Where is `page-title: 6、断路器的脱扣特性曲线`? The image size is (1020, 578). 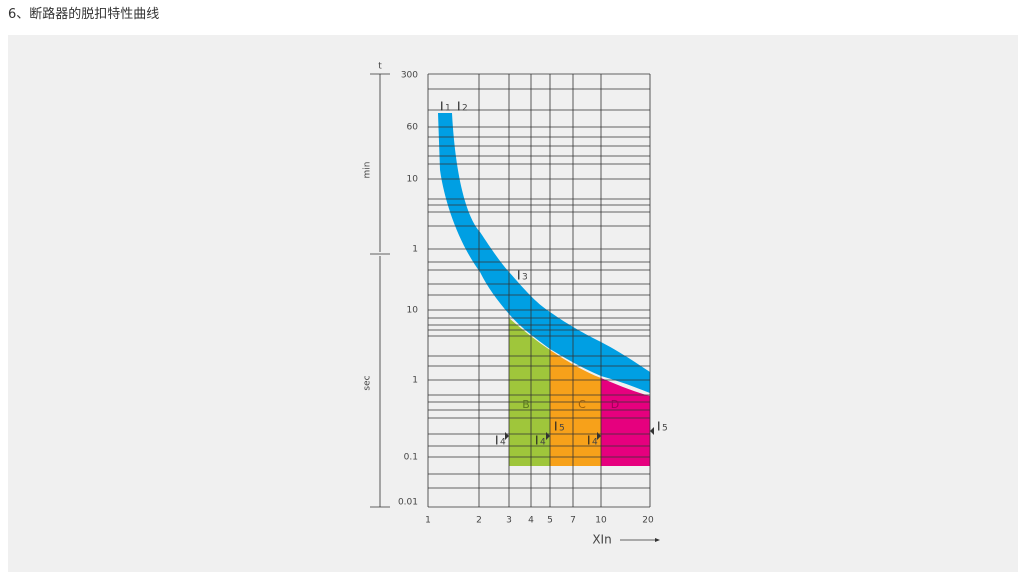
page-title: 6、断路器的脱扣特性曲线 is located at coordinates (84, 14).